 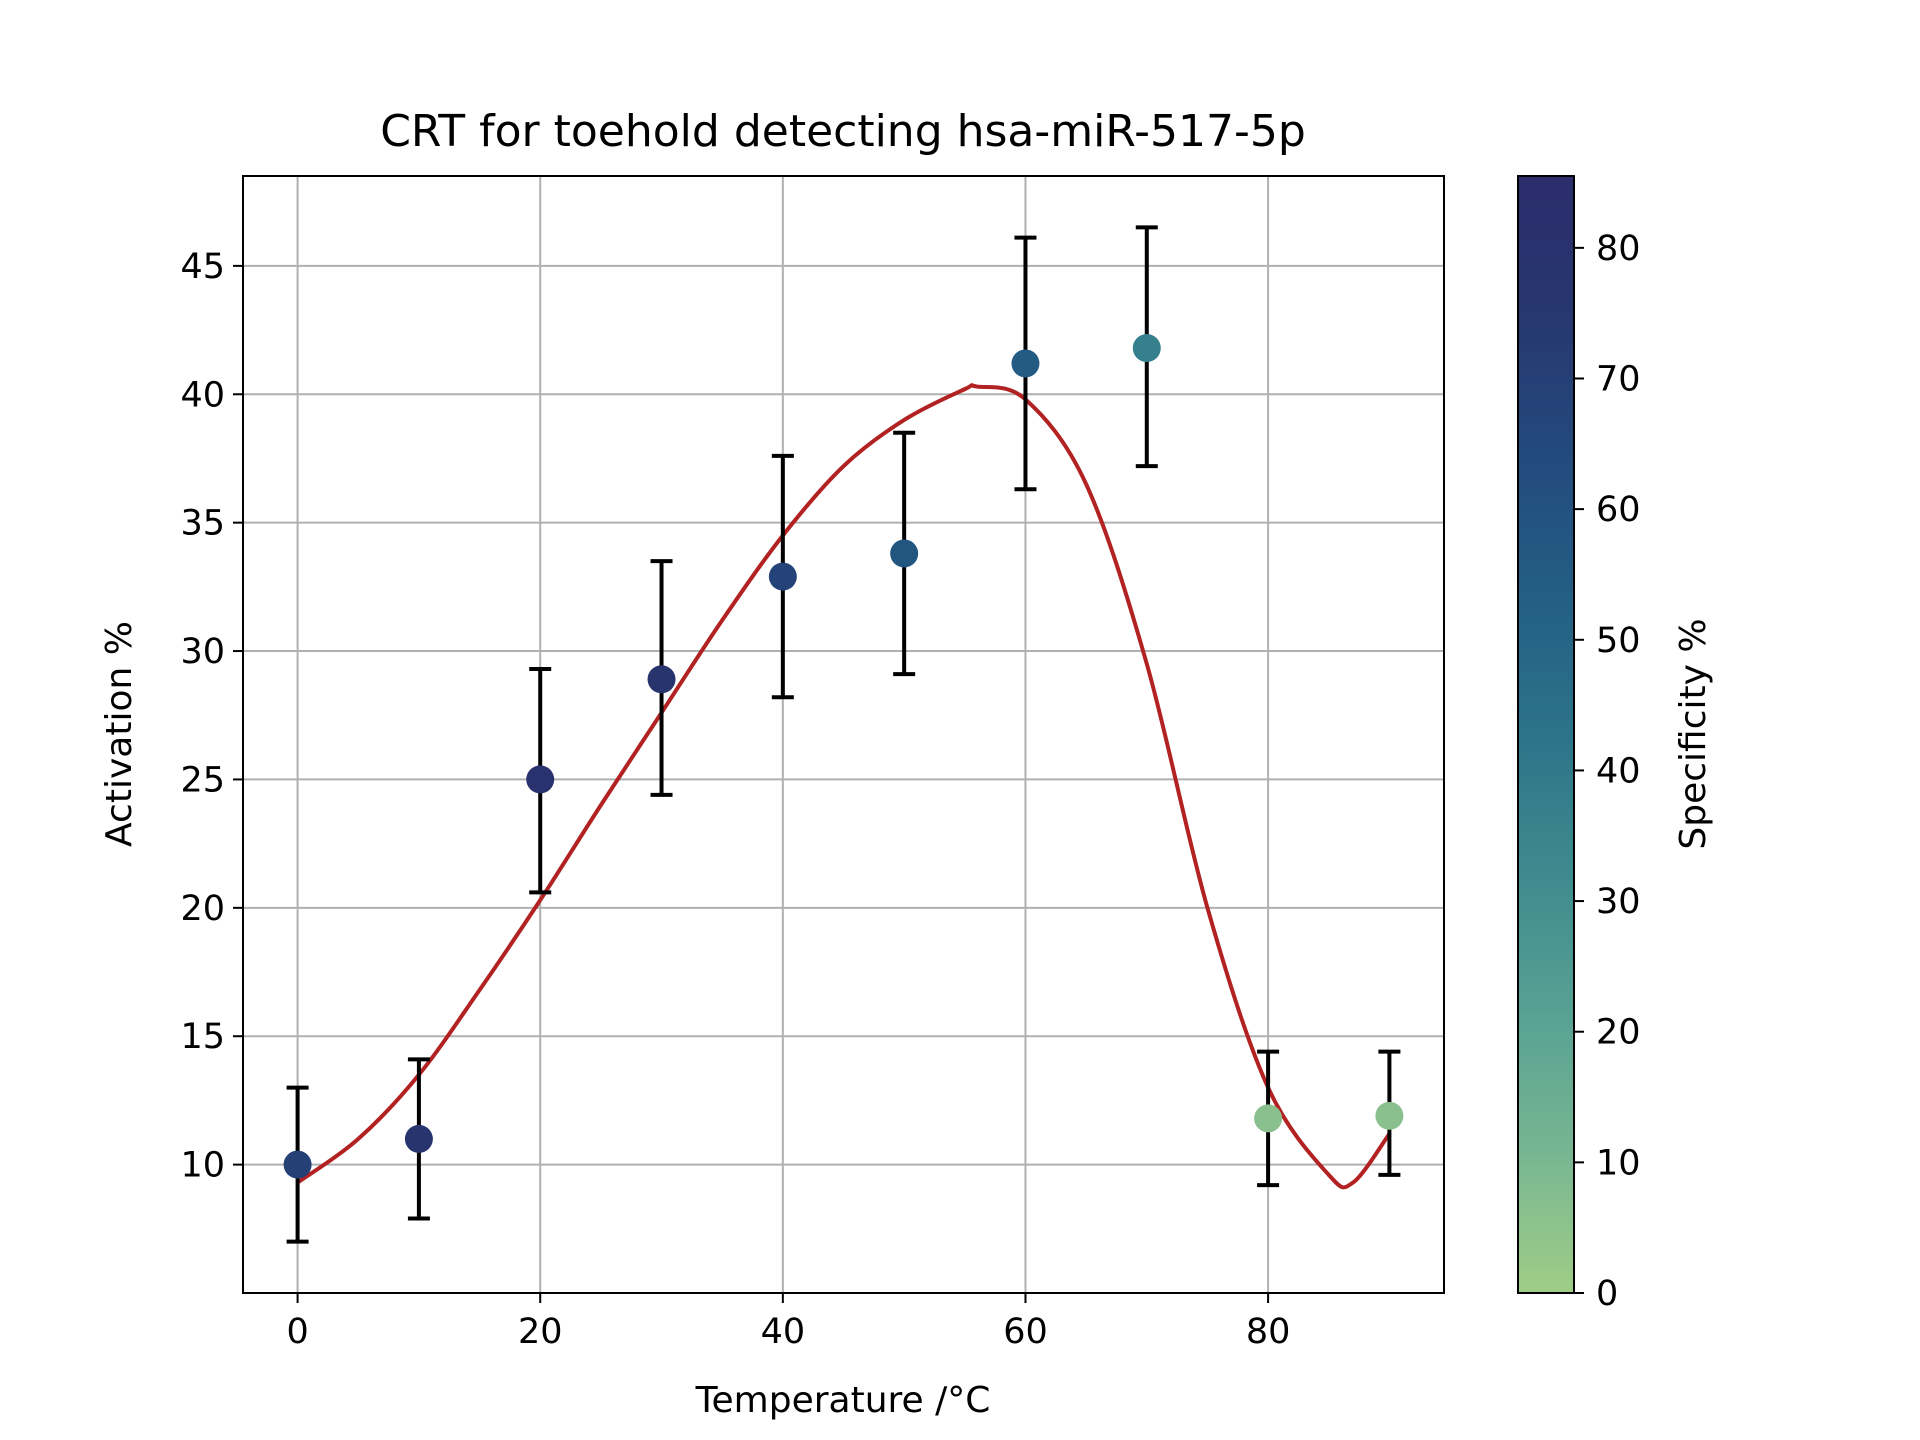 I want to click on x-tick-label: 40, so click(x=783, y=1332).